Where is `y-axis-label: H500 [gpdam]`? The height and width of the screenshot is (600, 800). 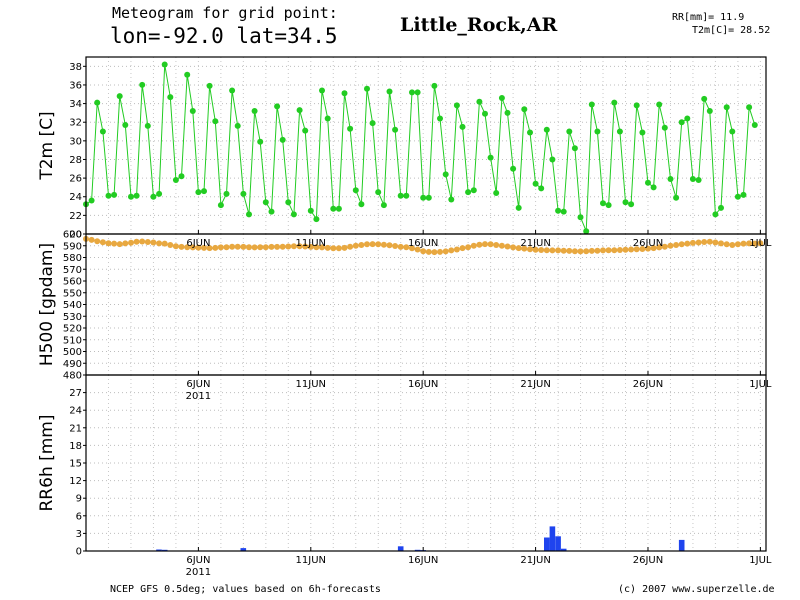
y-axis-label: H500 [gpdam] is located at coordinates (47, 304).